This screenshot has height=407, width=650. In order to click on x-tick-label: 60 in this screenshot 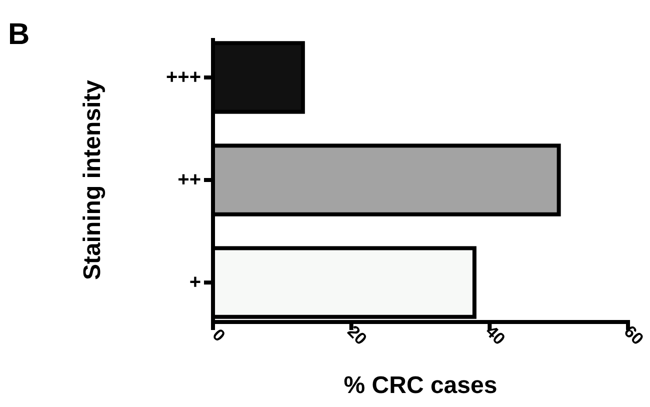, I will do `click(634, 335)`.